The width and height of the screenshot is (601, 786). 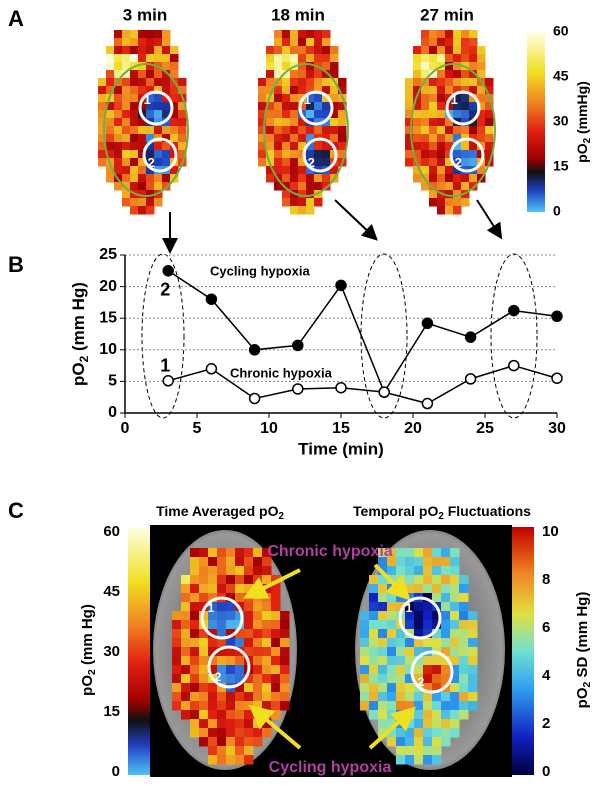 What do you see at coordinates (111, 651) in the screenshot?
I see `colorbar-tick-label: 30` at bounding box center [111, 651].